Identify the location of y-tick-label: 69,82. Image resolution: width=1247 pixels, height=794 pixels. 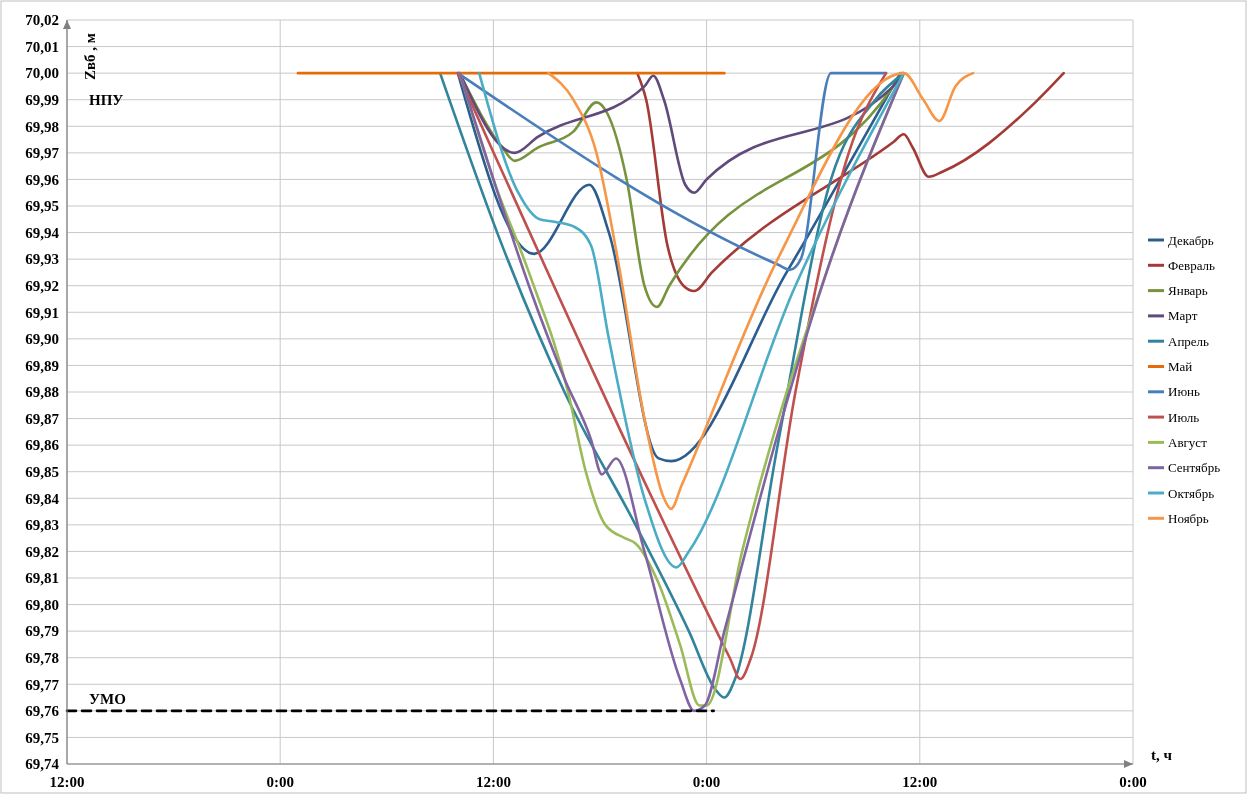
(42, 551).